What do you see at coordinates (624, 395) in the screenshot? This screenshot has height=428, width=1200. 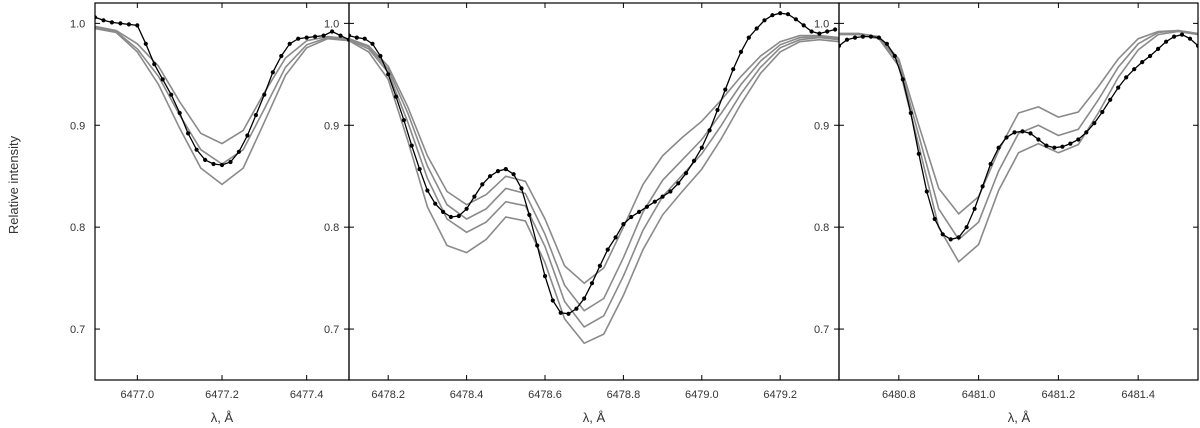 I see `middle-x-tick-label: 6478.8` at bounding box center [624, 395].